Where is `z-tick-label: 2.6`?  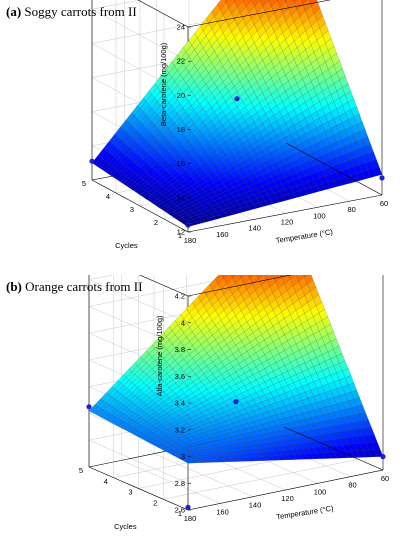 z-tick-label: 2.6 is located at coordinates (180, 510).